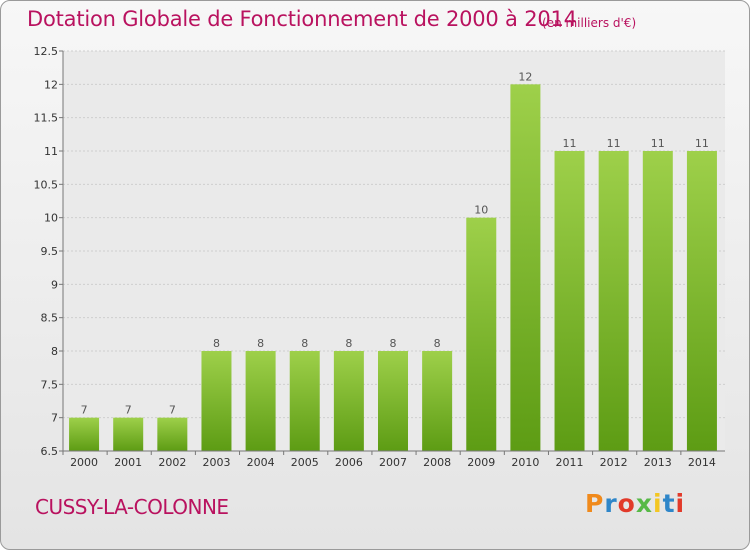  What do you see at coordinates (54, 284) in the screenshot?
I see `y-tick-label: 9` at bounding box center [54, 284].